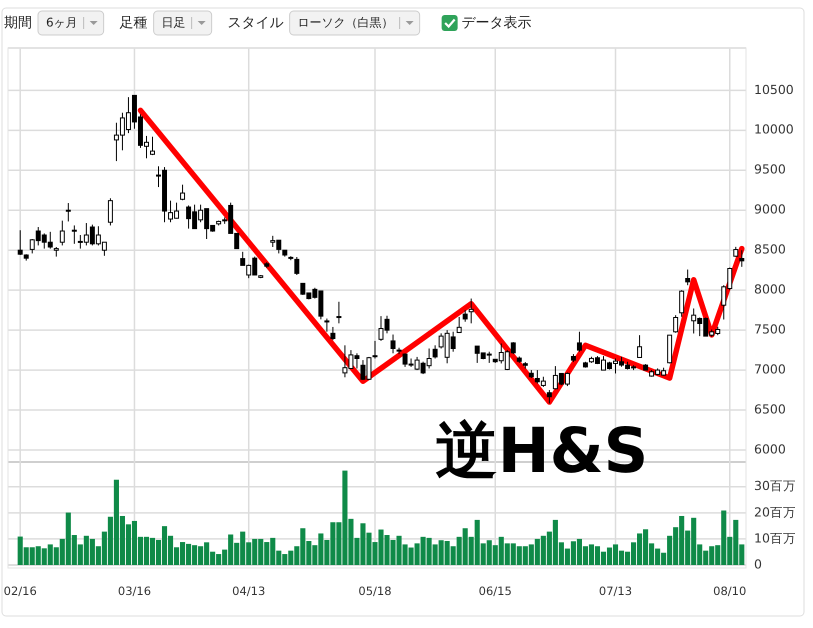 This screenshot has width=813, height=628. I want to click on y-tick-label: 9500, so click(770, 169).